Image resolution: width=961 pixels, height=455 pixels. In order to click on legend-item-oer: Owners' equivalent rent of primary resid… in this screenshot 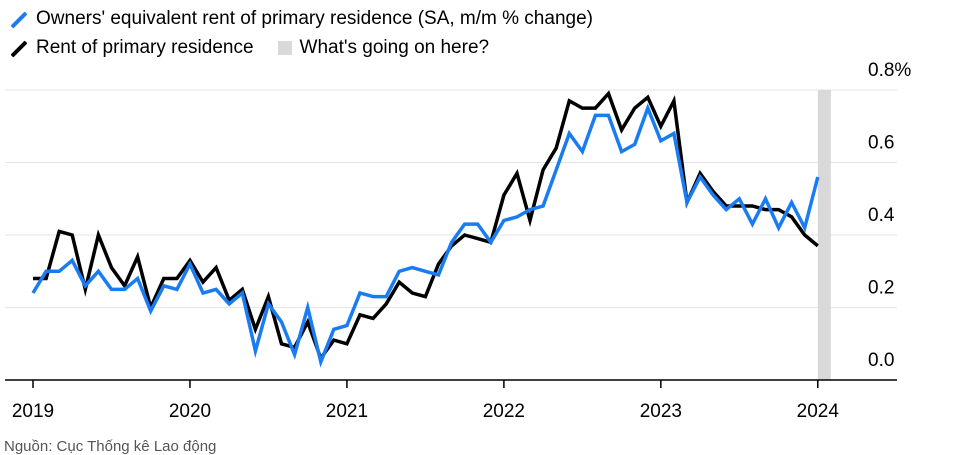, I will do `click(300, 18)`.